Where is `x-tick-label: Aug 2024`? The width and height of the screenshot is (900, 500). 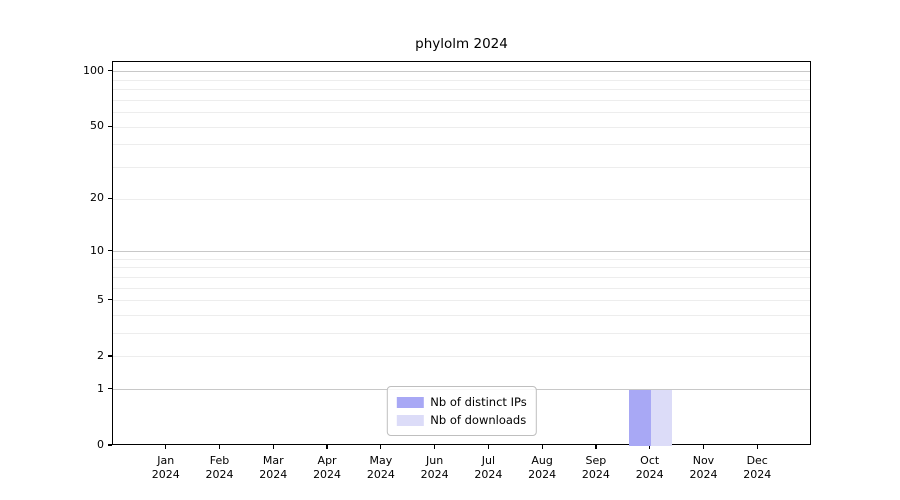 x-tick-label: Aug 2024 is located at coordinates (542, 468).